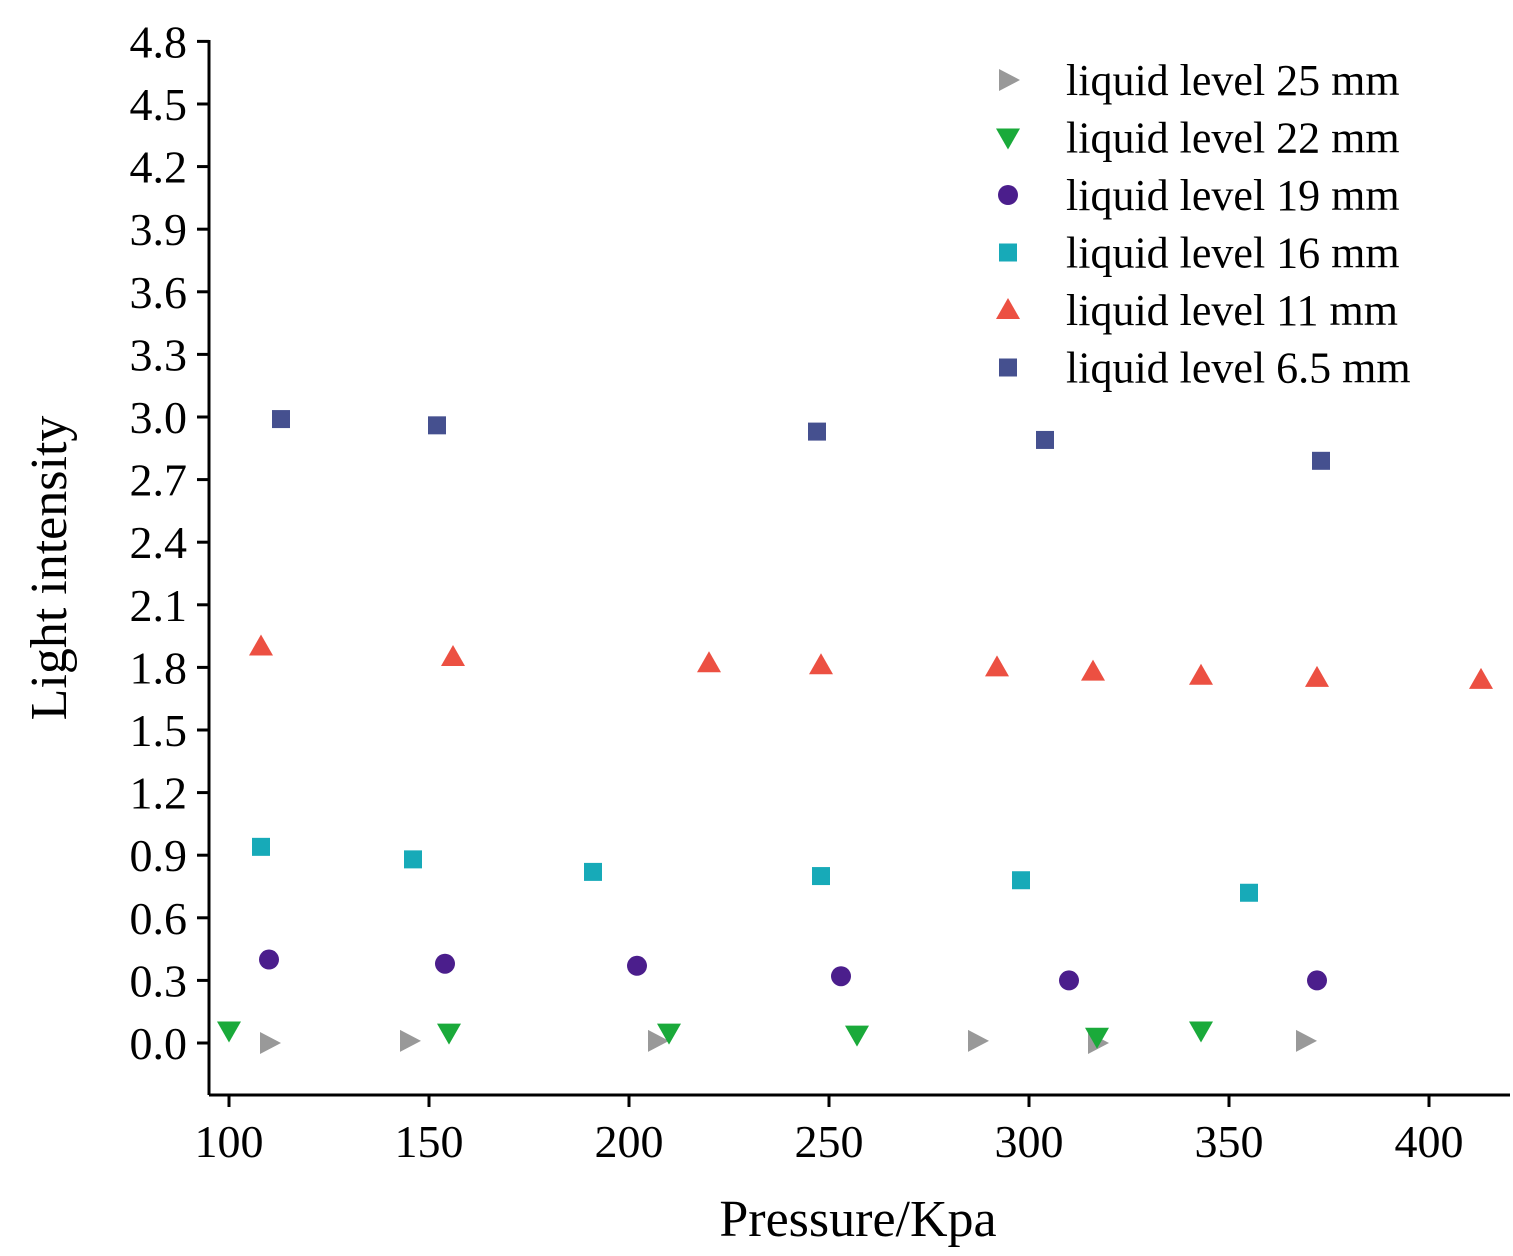 This screenshot has width=1513, height=1256. What do you see at coordinates (159, 667) in the screenshot?
I see `y-tick-label: 1.8` at bounding box center [159, 667].